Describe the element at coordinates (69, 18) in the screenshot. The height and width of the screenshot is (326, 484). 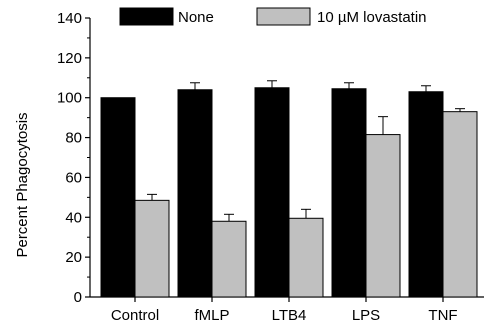
I see `y-tick-label: 140` at that location.